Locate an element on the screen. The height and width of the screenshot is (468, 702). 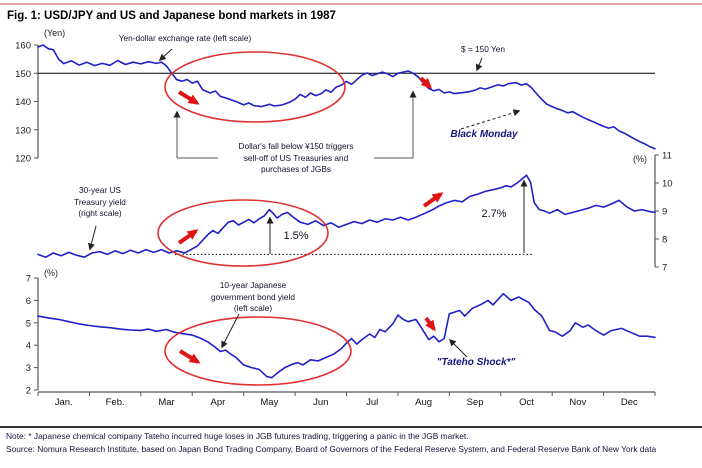
pointer-black-monday is located at coordinates (490, 119).